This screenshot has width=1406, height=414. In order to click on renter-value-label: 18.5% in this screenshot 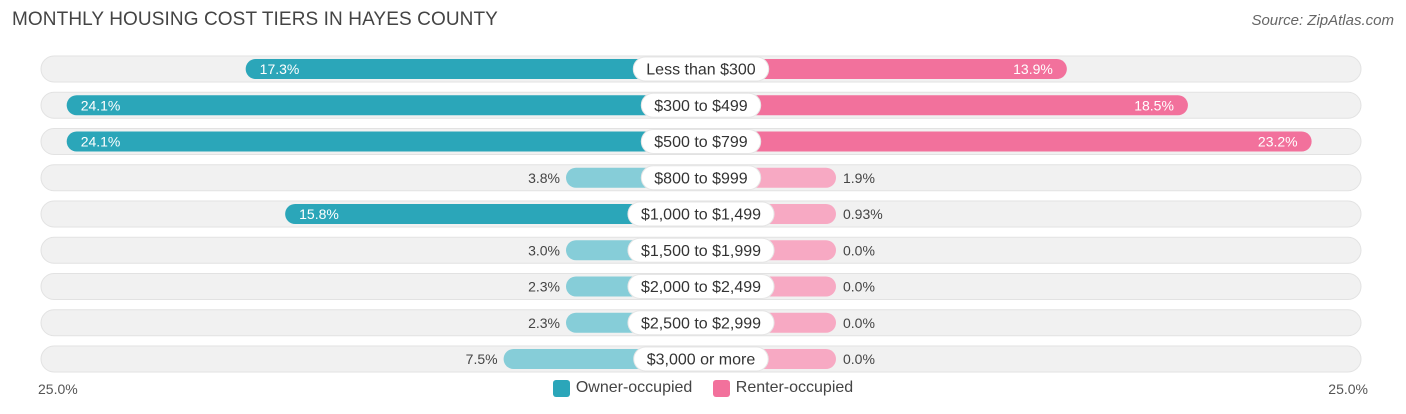, I will do `click(1154, 105)`.